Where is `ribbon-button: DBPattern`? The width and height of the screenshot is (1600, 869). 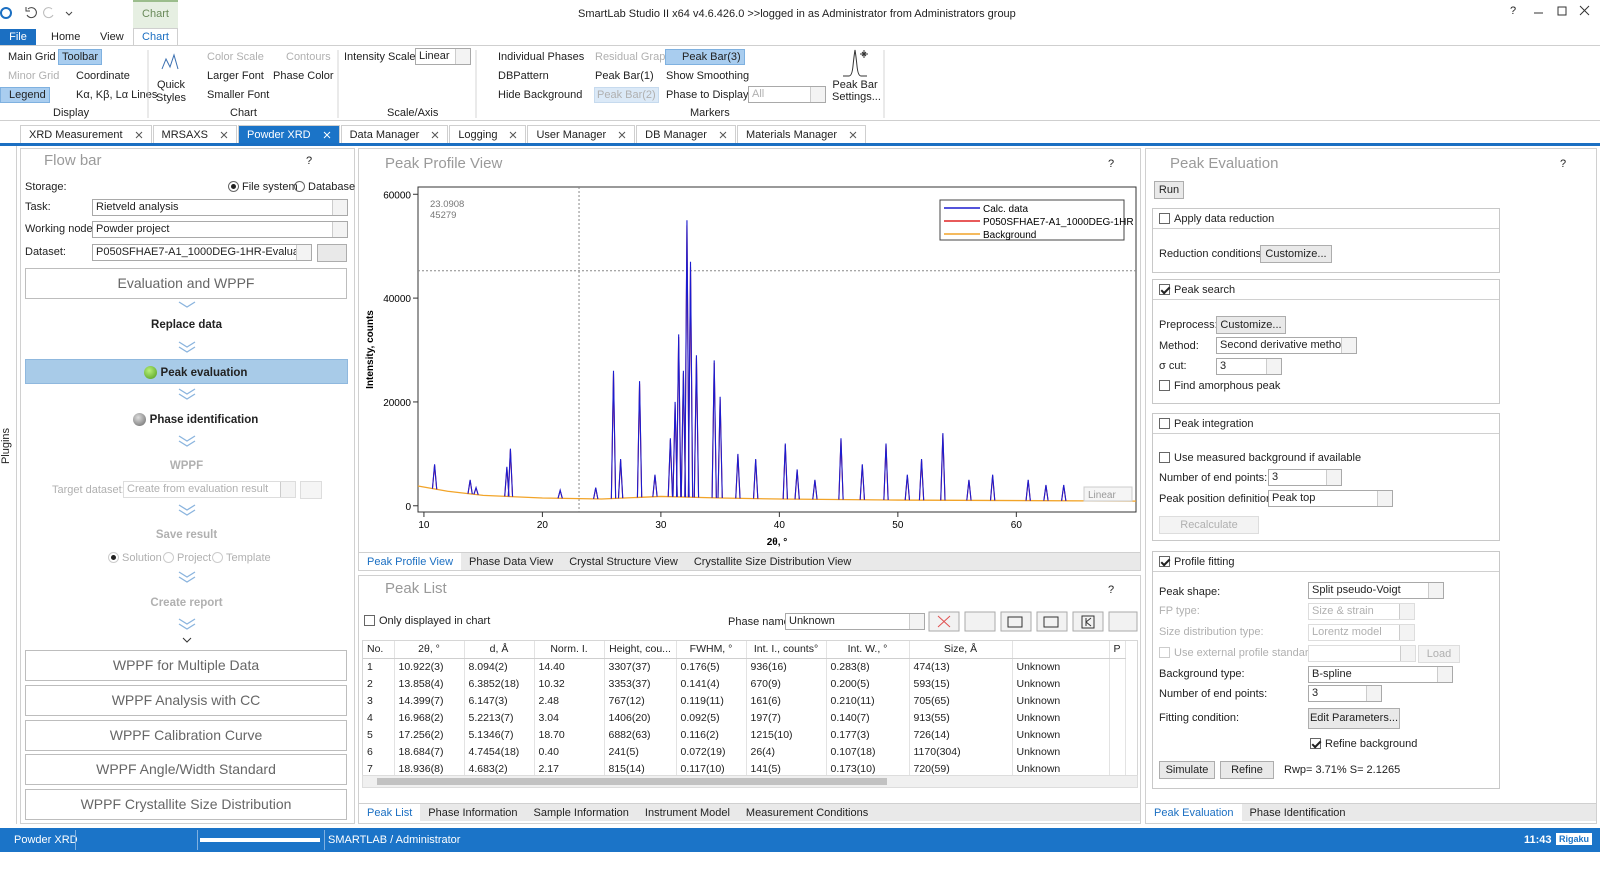 ribbon-button: DBPattern is located at coordinates (523, 76).